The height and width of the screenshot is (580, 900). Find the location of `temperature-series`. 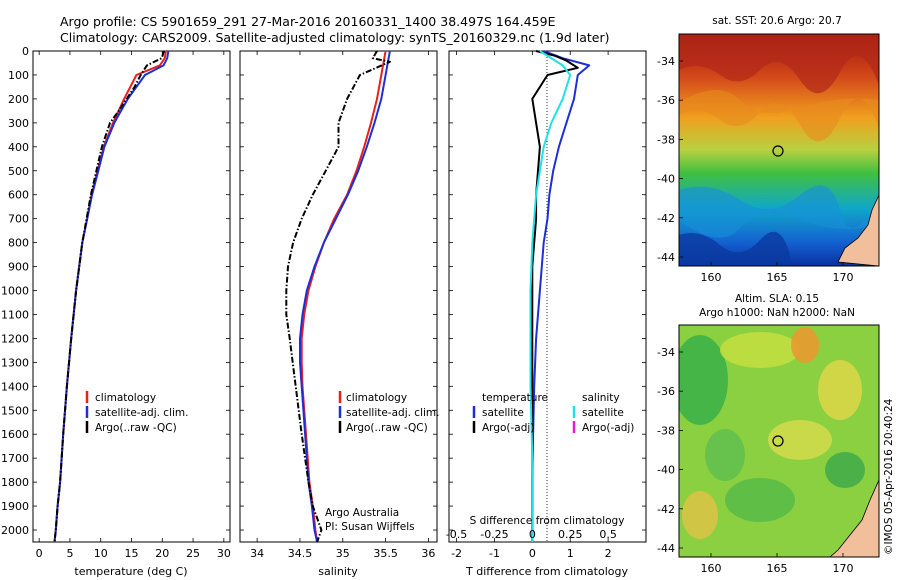

temperature-series is located at coordinates (111, 296).